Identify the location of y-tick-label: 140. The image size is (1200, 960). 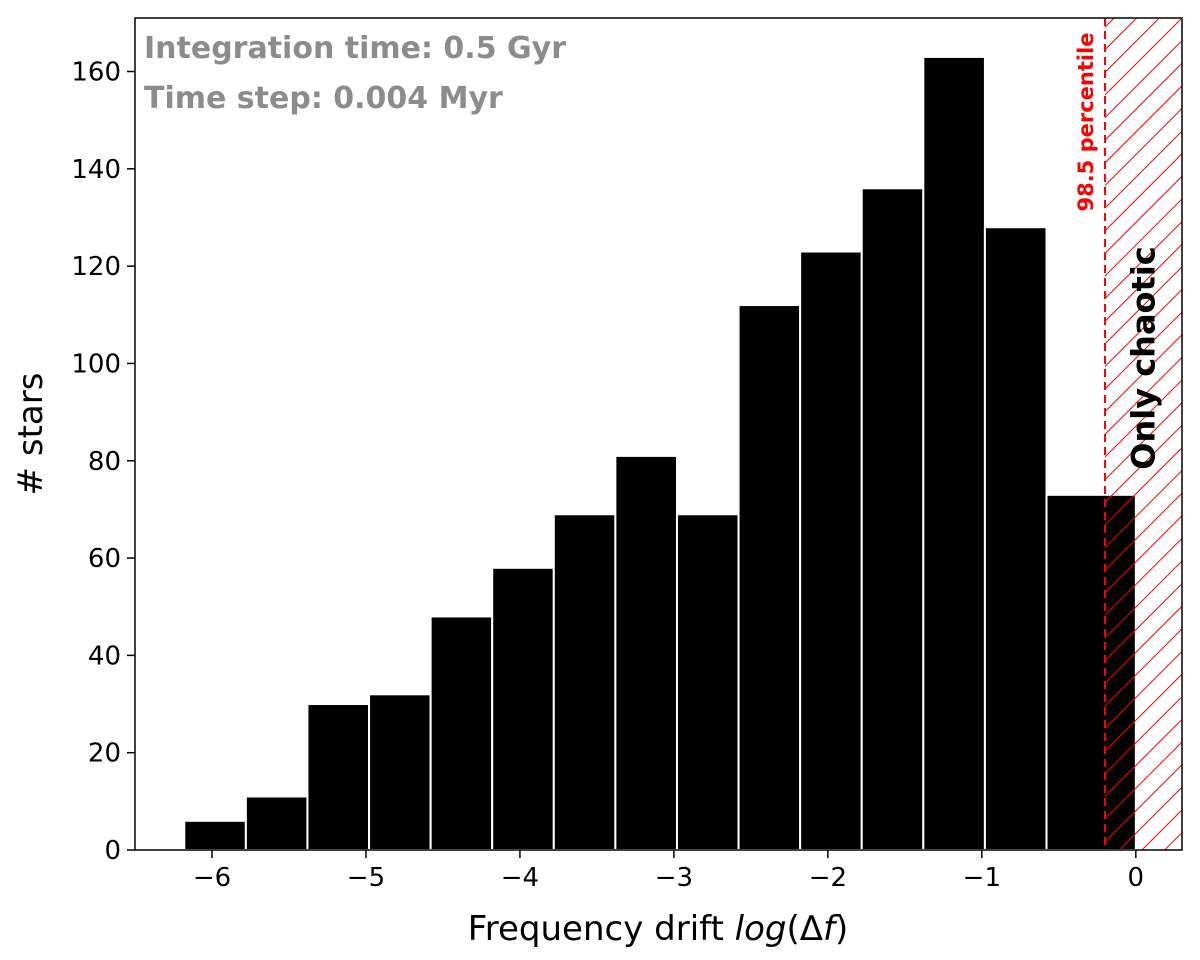
(96, 170).